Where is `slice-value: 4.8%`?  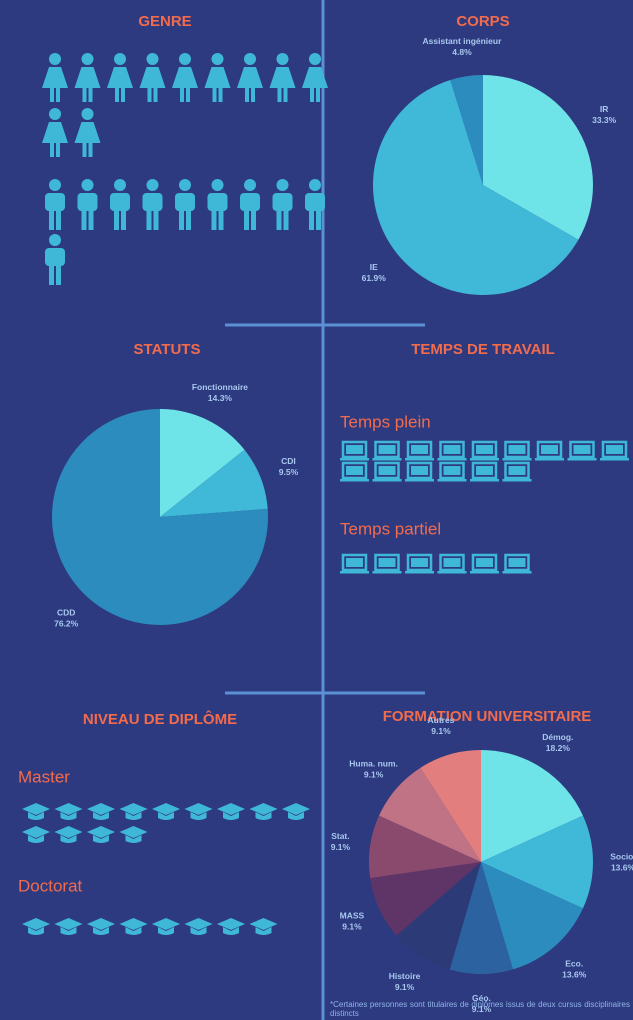
slice-value: 4.8% is located at coordinates (462, 52).